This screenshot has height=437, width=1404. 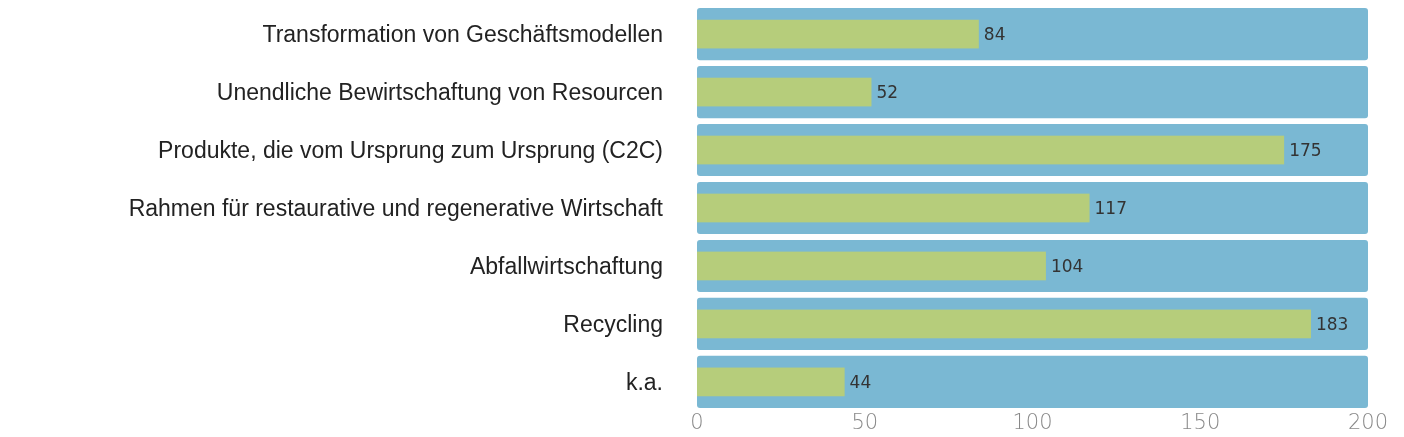 I want to click on y-tick-label: k.a., so click(x=644, y=381).